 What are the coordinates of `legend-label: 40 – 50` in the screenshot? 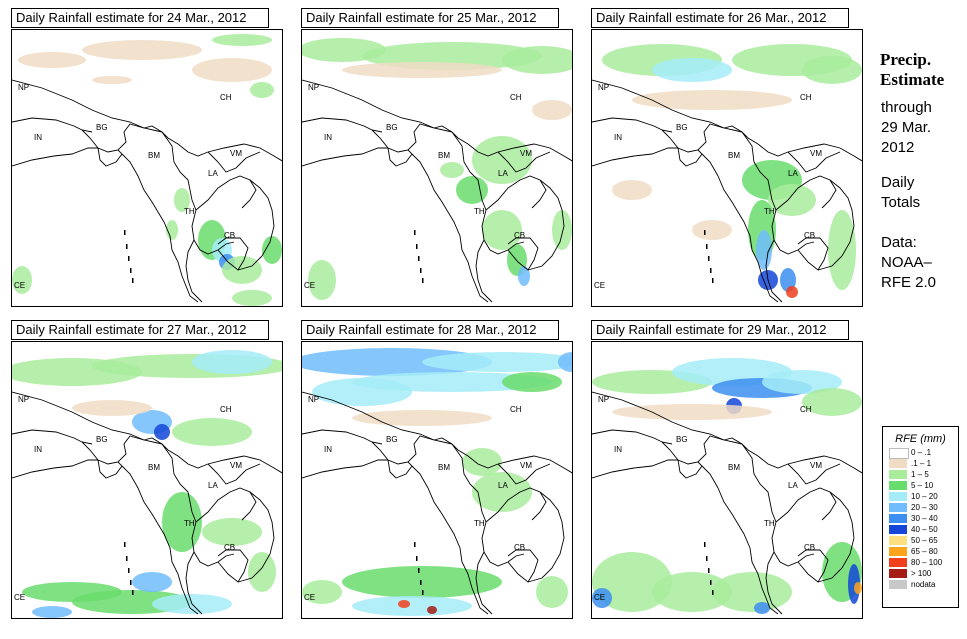 It's located at (924, 529).